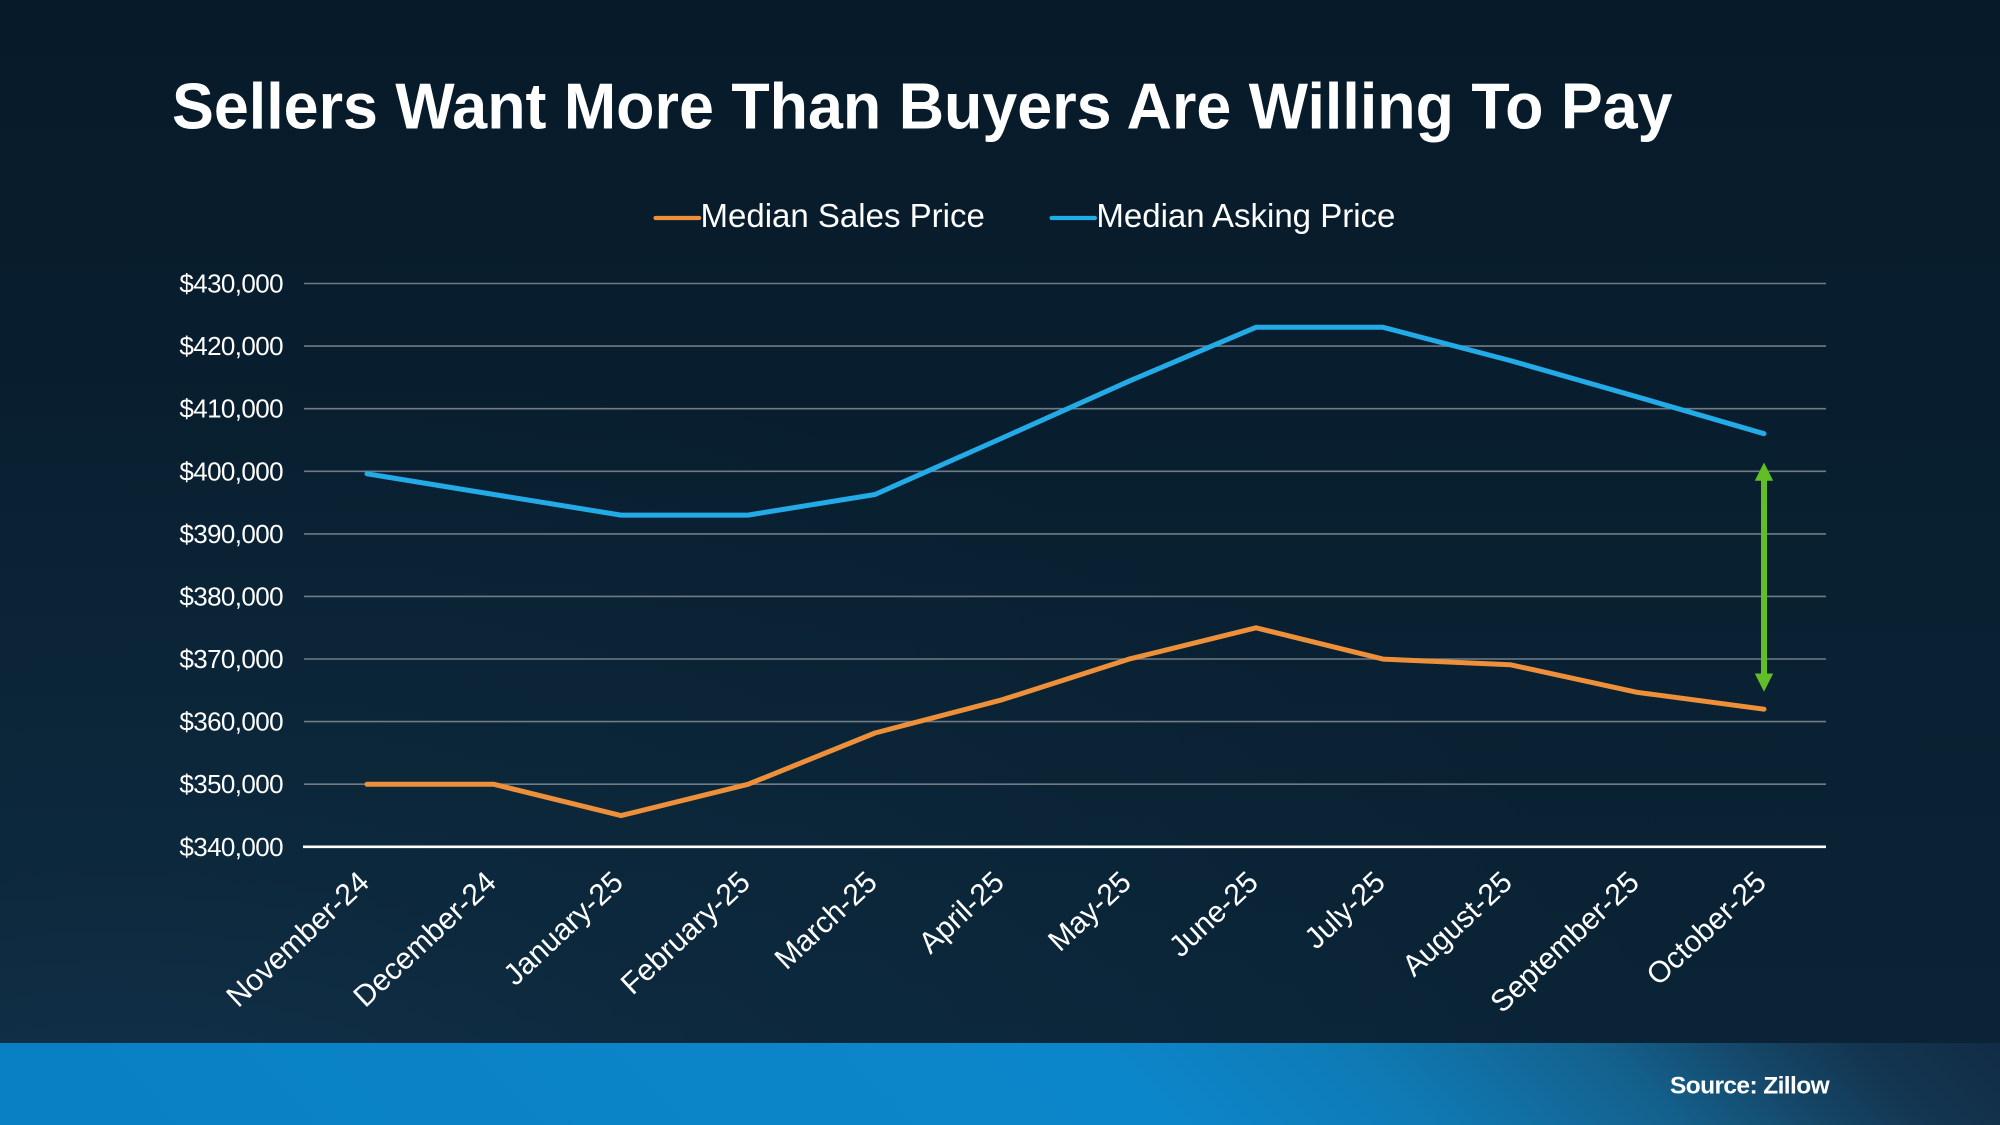 The image size is (2000, 1125). I want to click on svg-text: $410,000, so click(231, 409).